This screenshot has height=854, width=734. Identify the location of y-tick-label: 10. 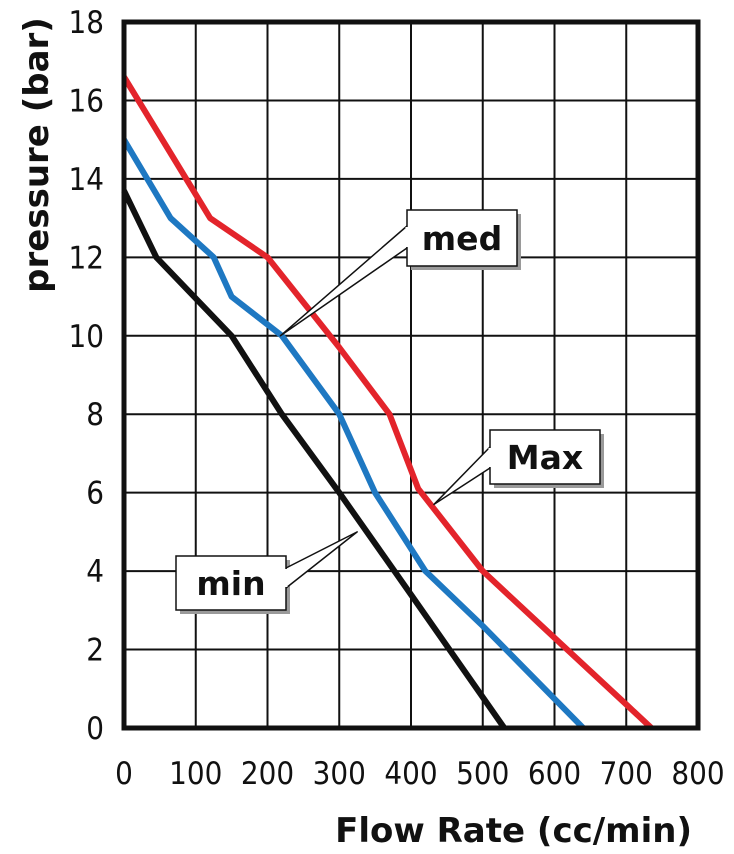
(86, 337).